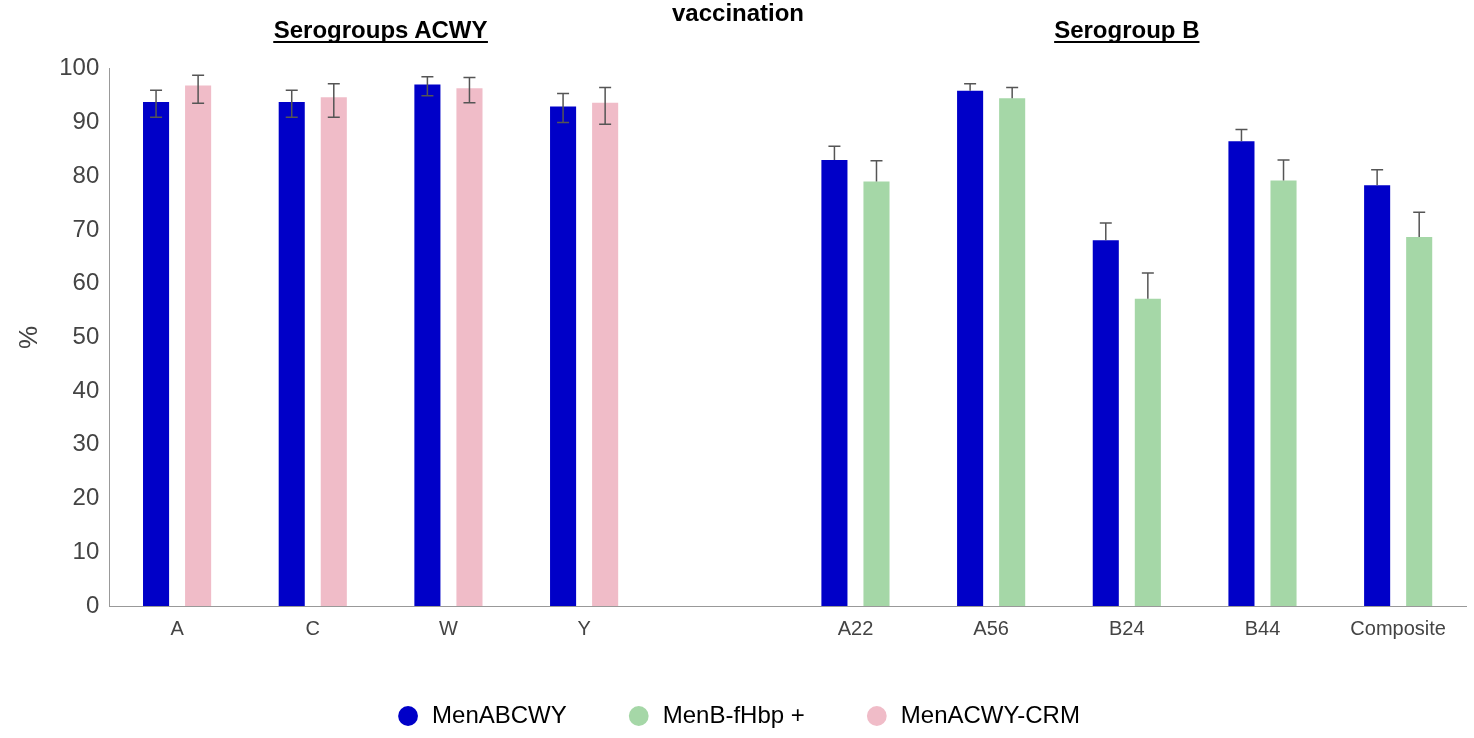 The width and height of the screenshot is (1474, 738). I want to click on x-tick-label: A56, so click(991, 627).